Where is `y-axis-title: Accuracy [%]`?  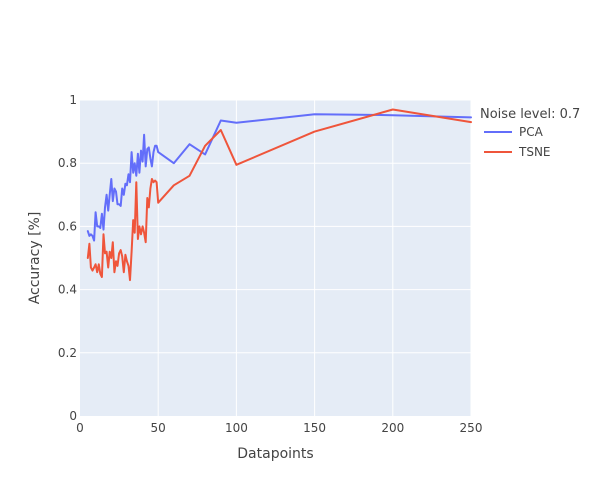 y-axis-title: Accuracy [%] is located at coordinates (35, 258).